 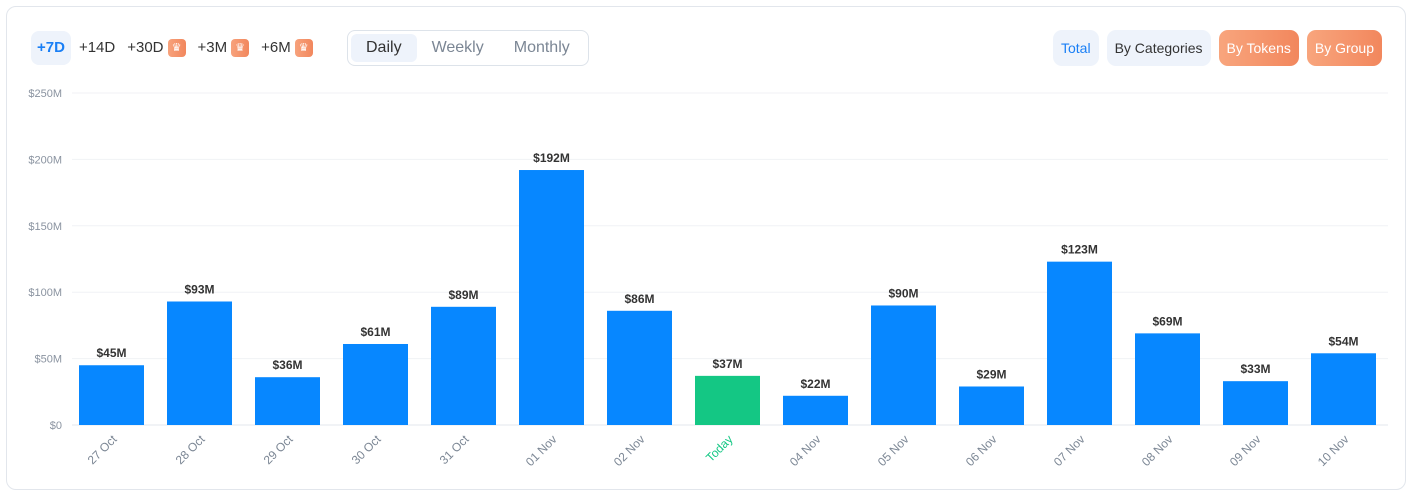 What do you see at coordinates (805, 450) in the screenshot?
I see `x-tick-label: 04 Nov` at bounding box center [805, 450].